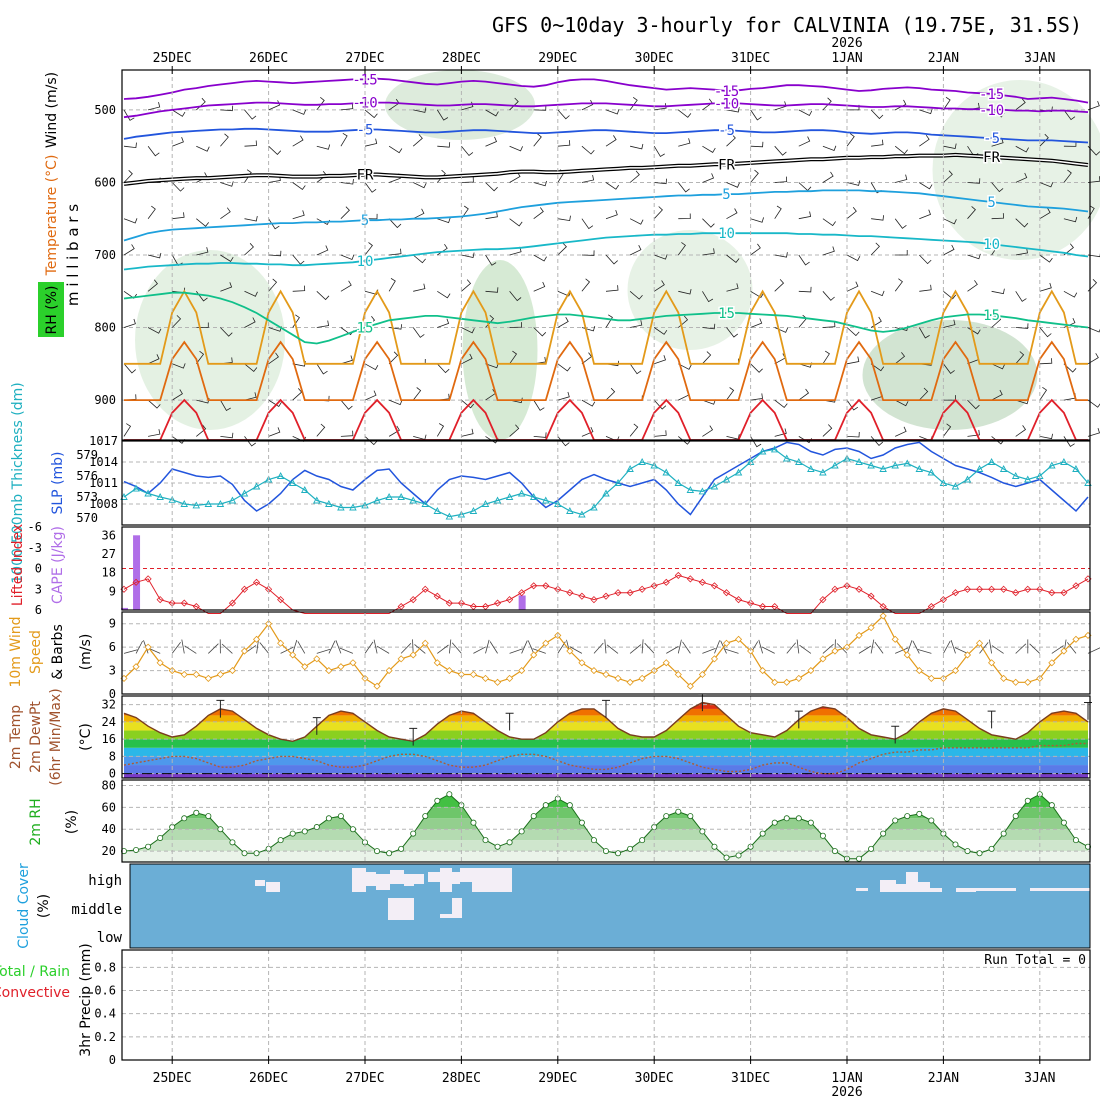 The height and width of the screenshot is (1100, 1100). What do you see at coordinates (16, 651) in the screenshot?
I see `wind-axis-title-1: 10m Wind` at bounding box center [16, 651].